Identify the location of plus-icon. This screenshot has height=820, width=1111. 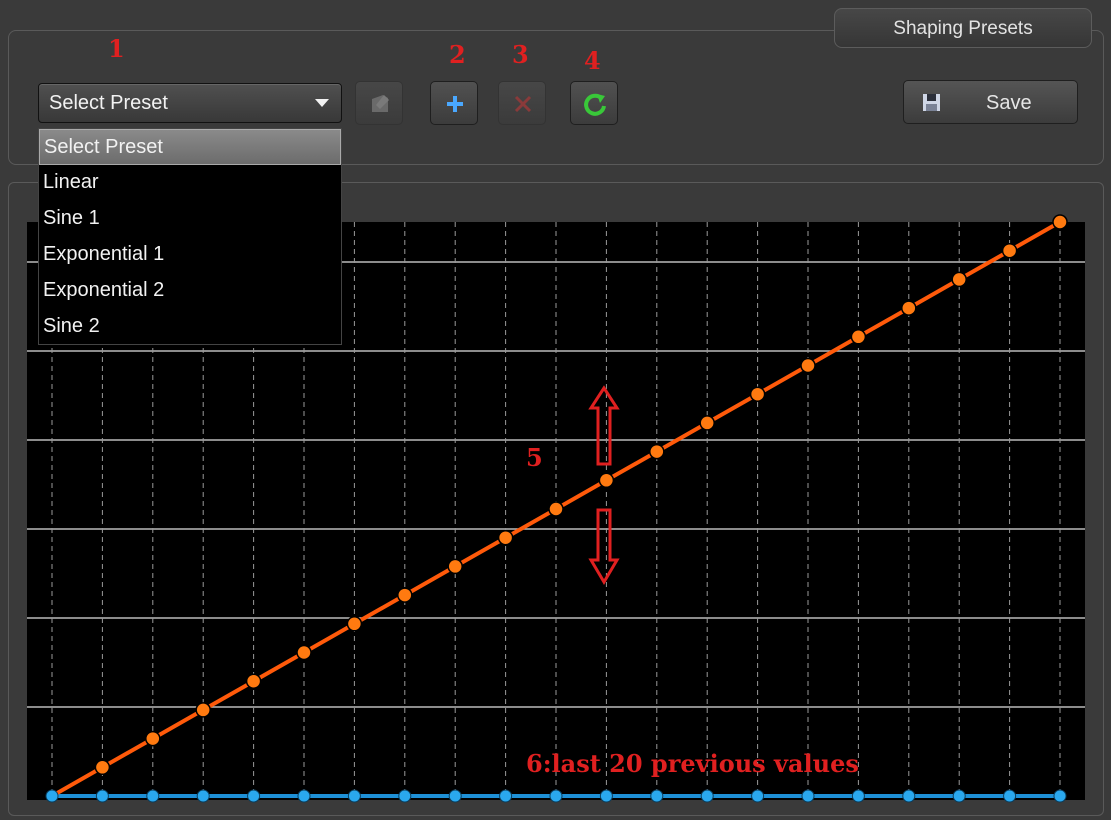
(455, 104).